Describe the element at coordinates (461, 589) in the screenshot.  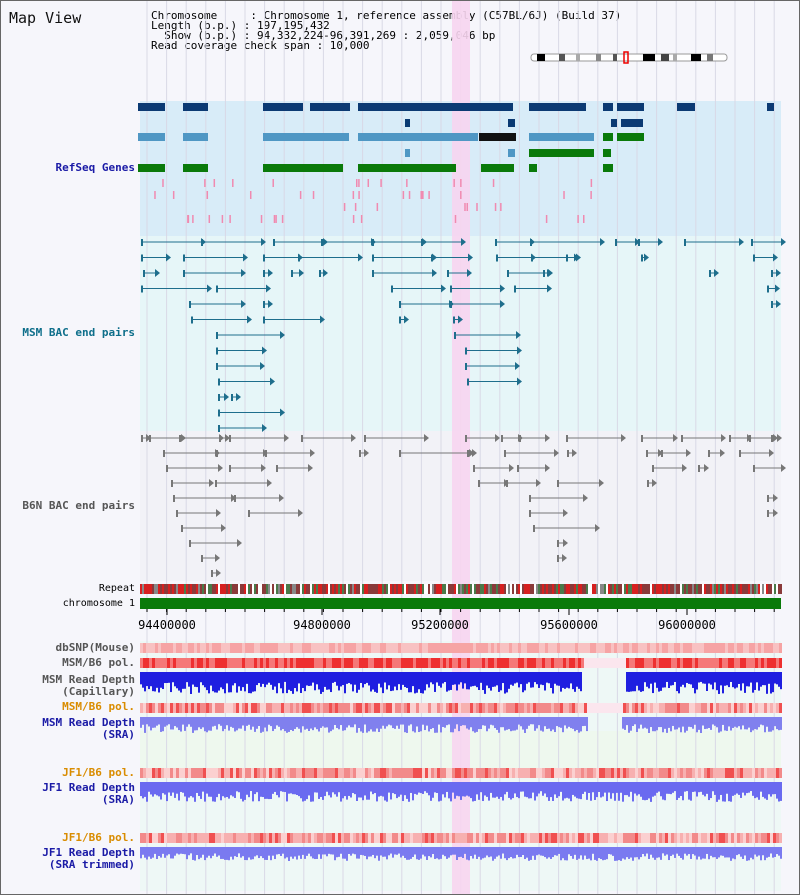
I see `repeat-track` at that location.